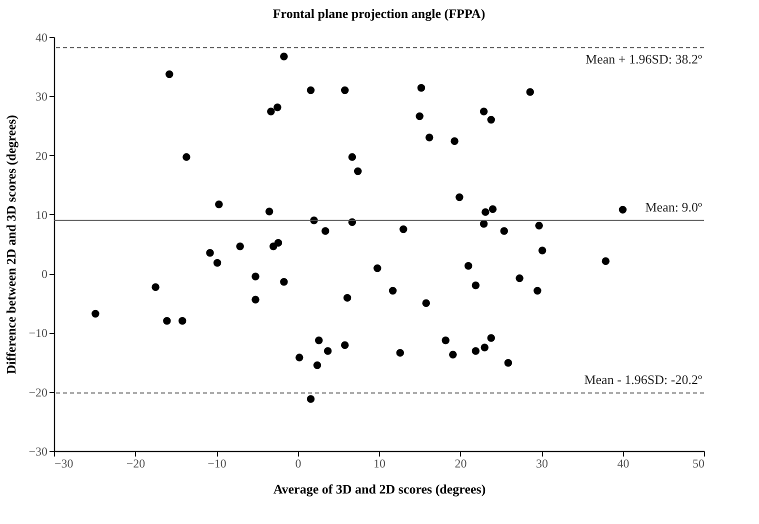  I want to click on ref-line-label: Mean: 9.0º, so click(673, 206).